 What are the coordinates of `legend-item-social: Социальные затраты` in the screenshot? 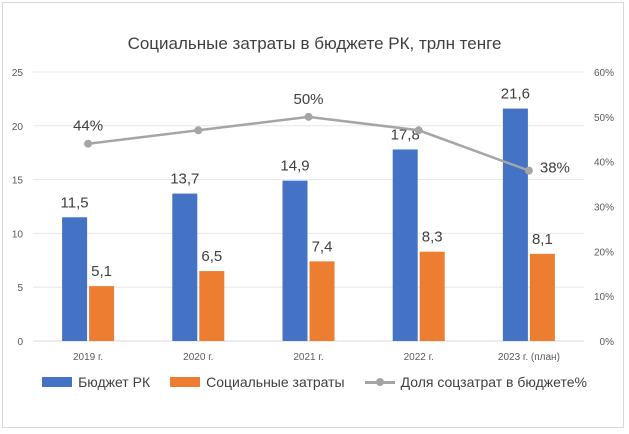 It's located at (257, 382).